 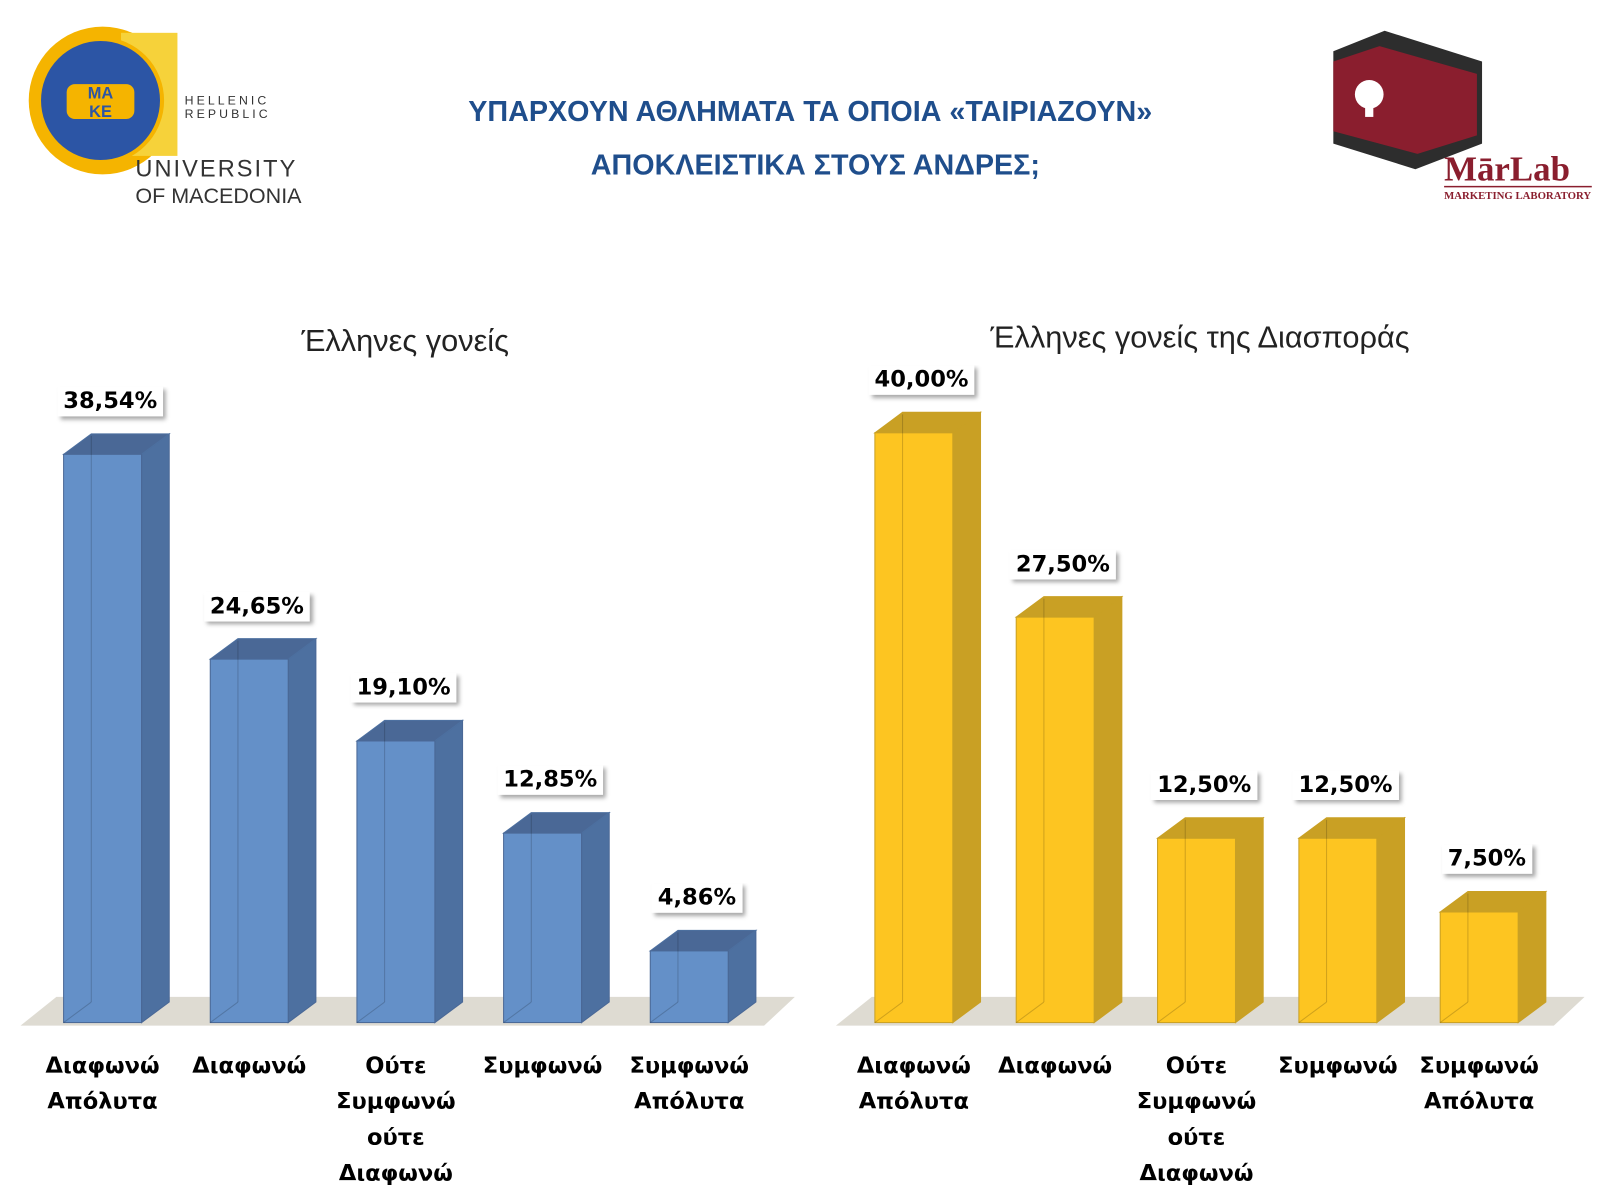 I want to click on value-label-box: 24,65%, so click(x=257, y=606).